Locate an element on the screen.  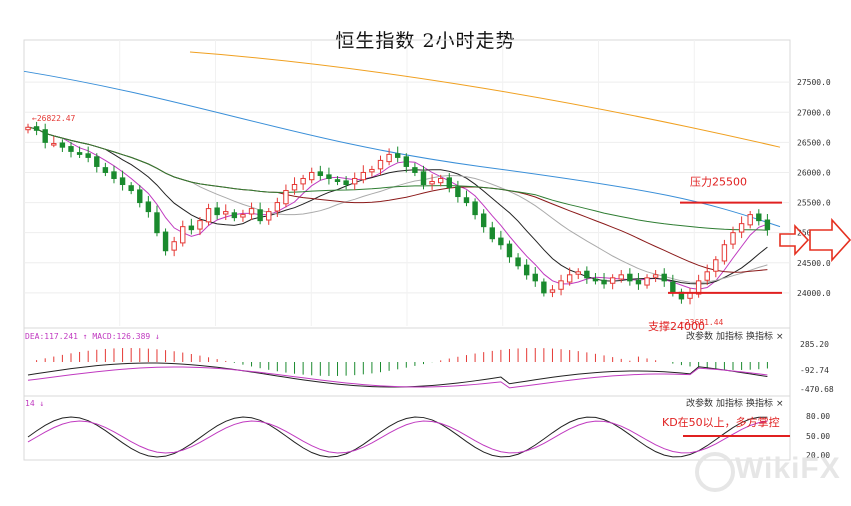
y-tick-label: 24500.0 is located at coordinates (814, 263).